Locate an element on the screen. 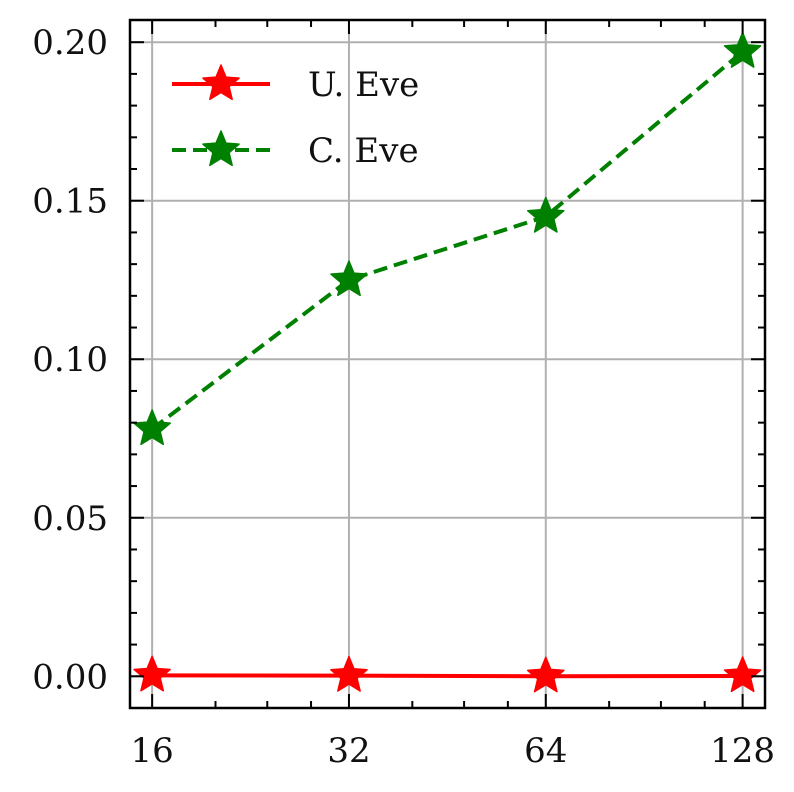  legend-entry: U. Eve is located at coordinates (295, 84).